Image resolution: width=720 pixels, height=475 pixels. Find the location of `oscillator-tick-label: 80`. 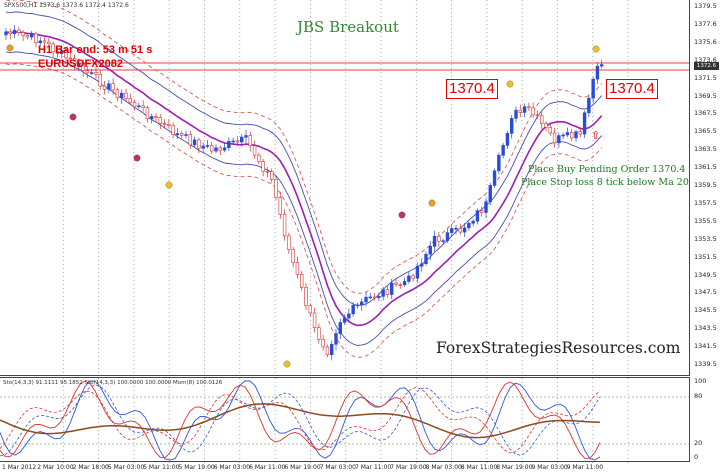

oscillator-tick-label: 80 is located at coordinates (698, 396).